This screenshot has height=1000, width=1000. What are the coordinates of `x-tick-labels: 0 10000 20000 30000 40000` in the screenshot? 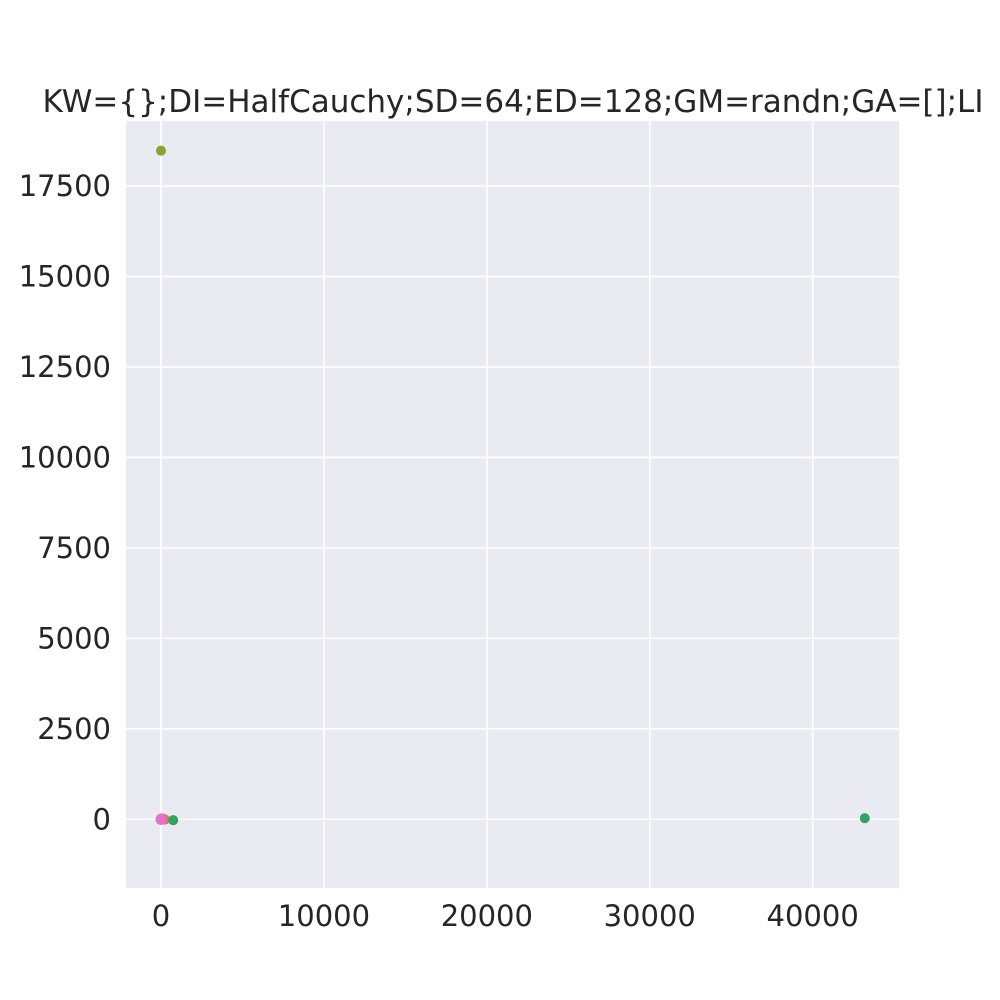 It's located at (505, 916).